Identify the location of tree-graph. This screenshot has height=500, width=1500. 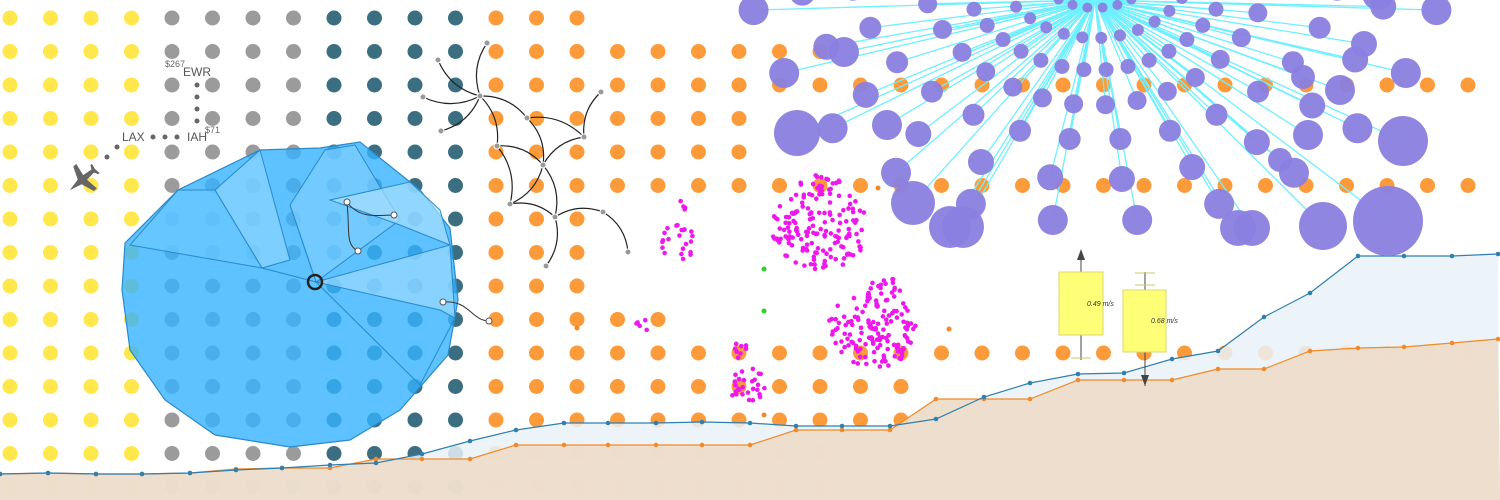
(525, 154).